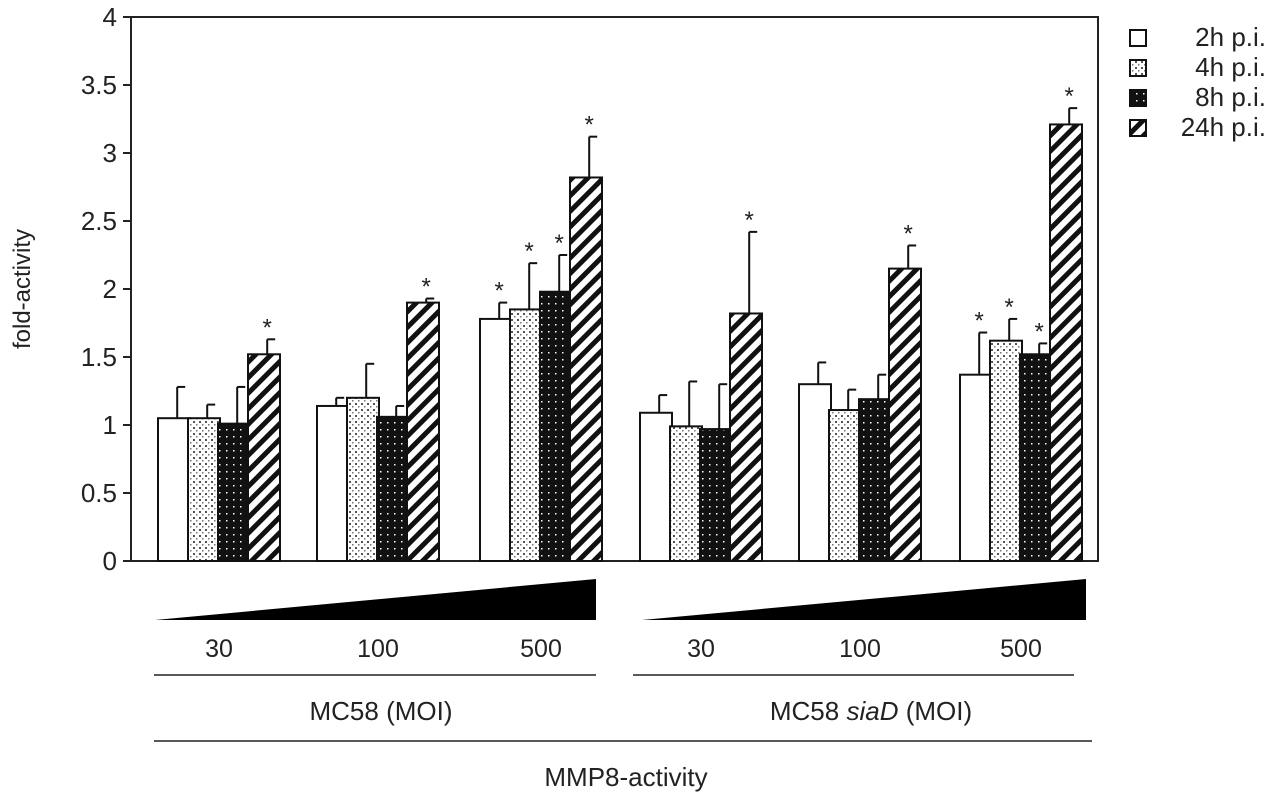 The height and width of the screenshot is (800, 1272). Describe the element at coordinates (99, 493) in the screenshot. I see `y-tick-label: 0.5` at that location.